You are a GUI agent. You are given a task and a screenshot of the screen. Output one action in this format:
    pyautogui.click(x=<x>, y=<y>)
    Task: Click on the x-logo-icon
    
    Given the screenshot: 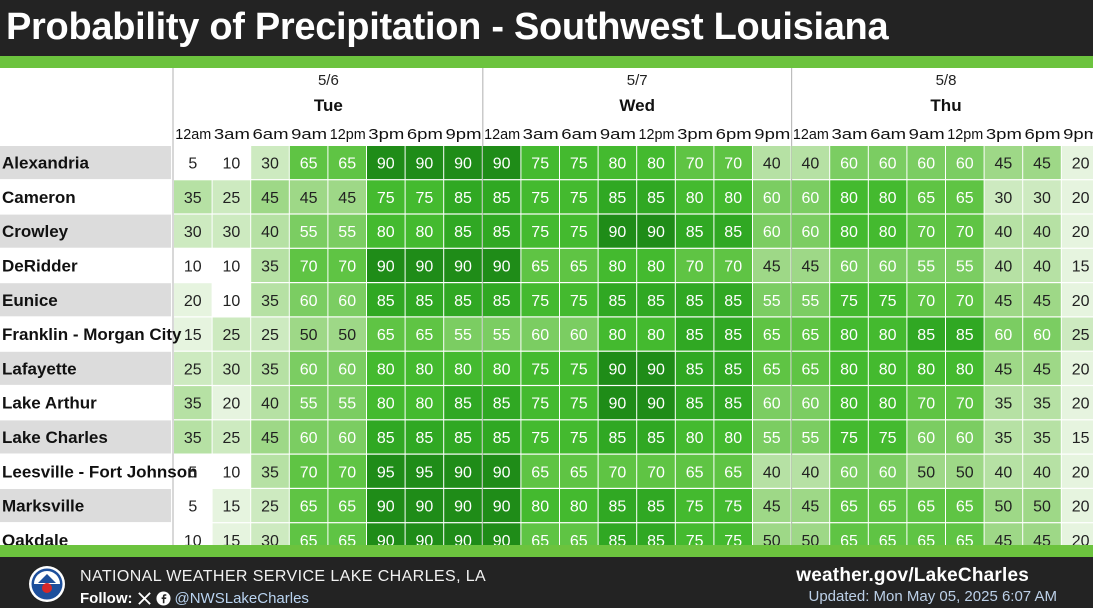 What is the action you would take?
    pyautogui.click(x=144, y=598)
    